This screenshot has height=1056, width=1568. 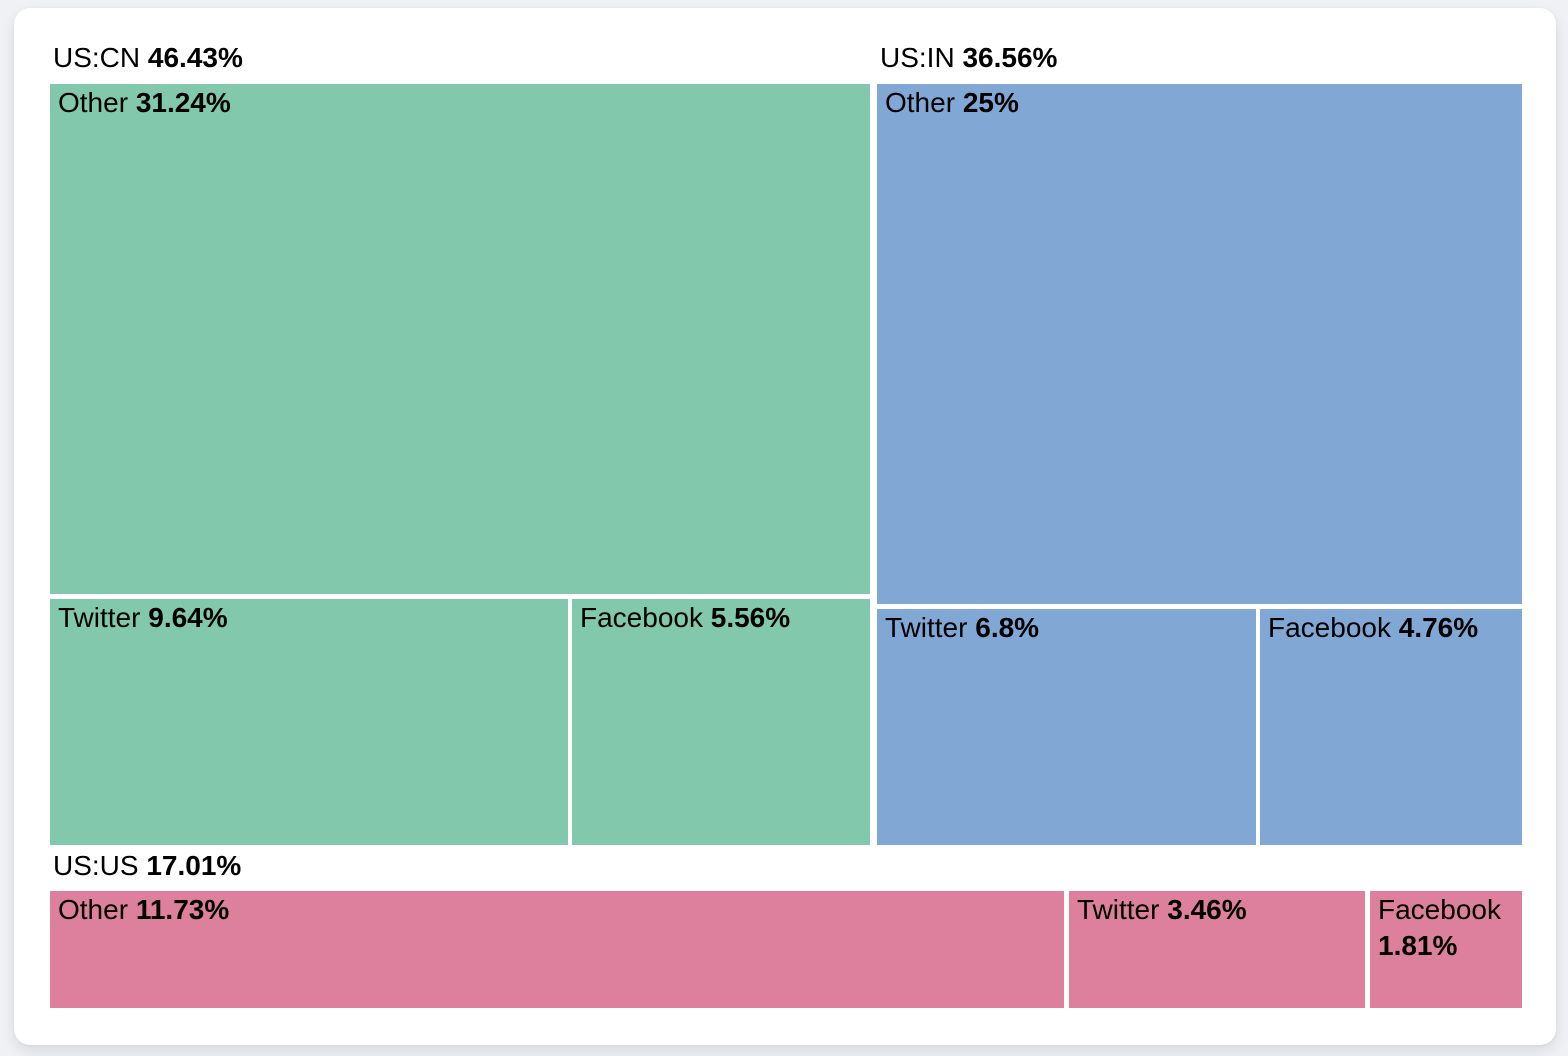 I want to click on treemap-cell-us-us-other: Other 11.73%, so click(x=557, y=949).